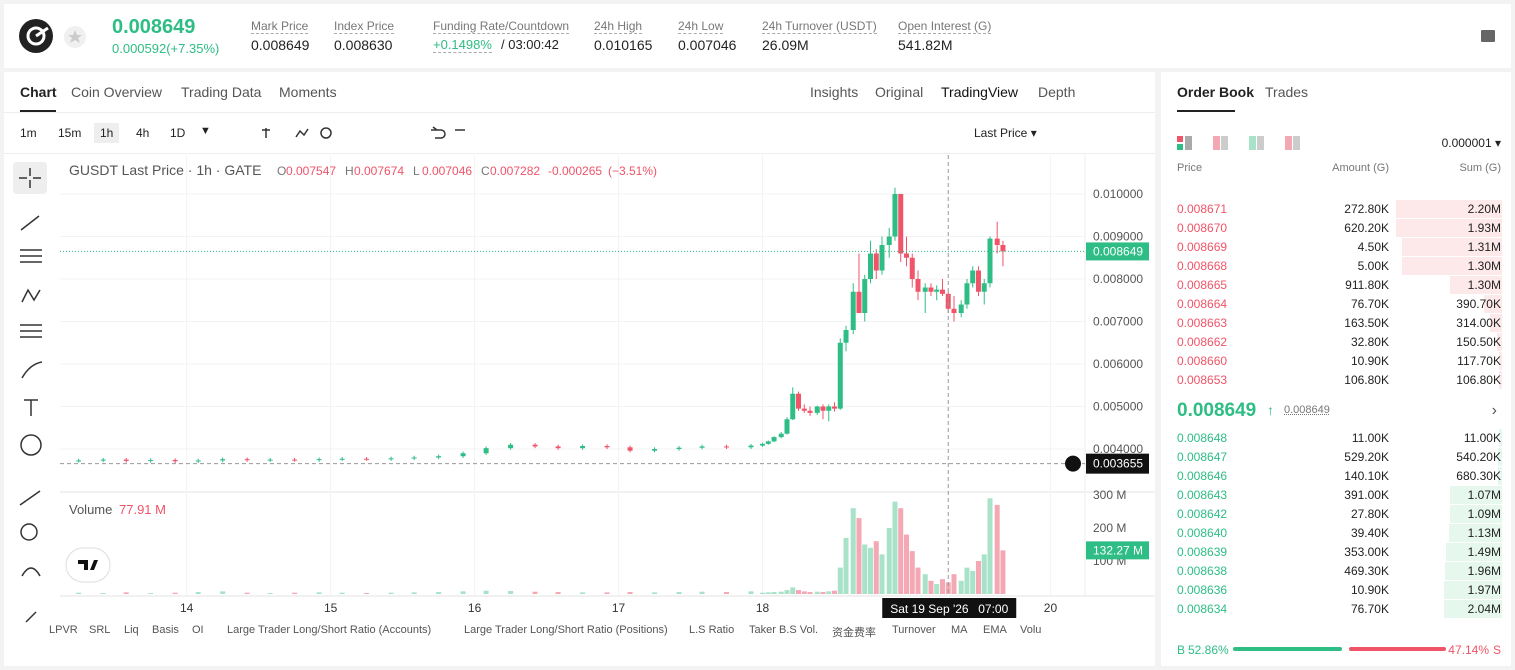 The image size is (1515, 670). What do you see at coordinates (501, 26) in the screenshot?
I see `stat-label: Funding Rate/Countdown` at bounding box center [501, 26].